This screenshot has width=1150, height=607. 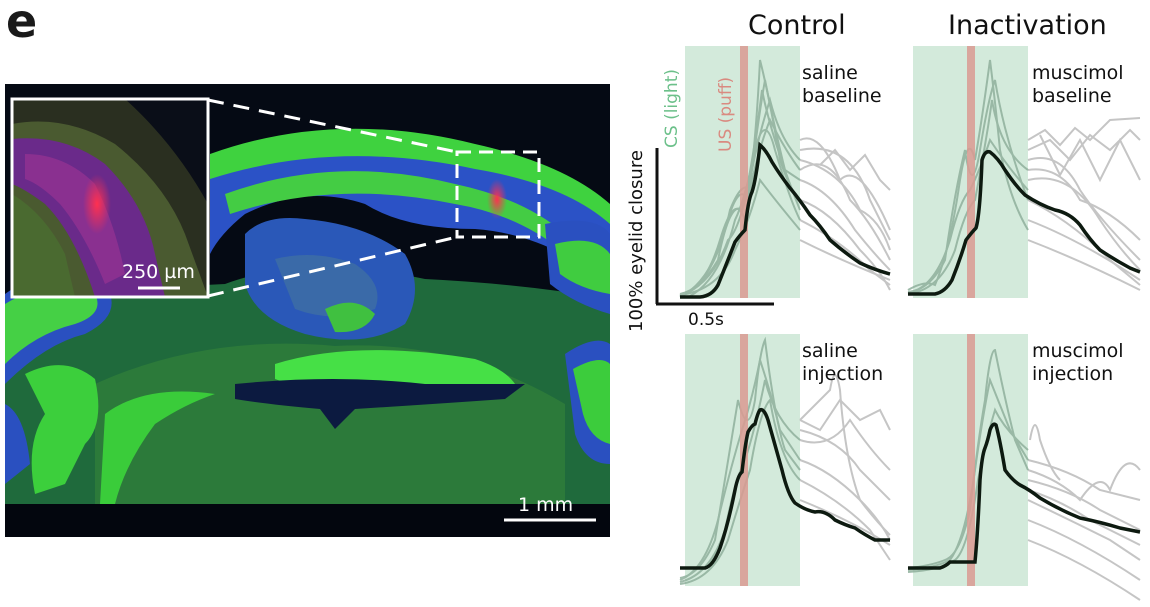 What do you see at coordinates (158, 272) in the screenshot?
I see `inset-scale-label: 250 µm` at bounding box center [158, 272].